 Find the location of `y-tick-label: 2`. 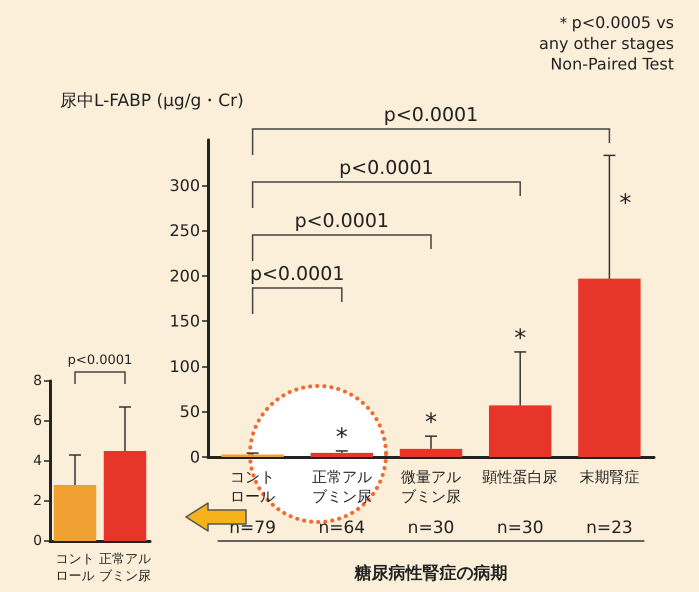

y-tick-label: 2 is located at coordinates (37, 501).